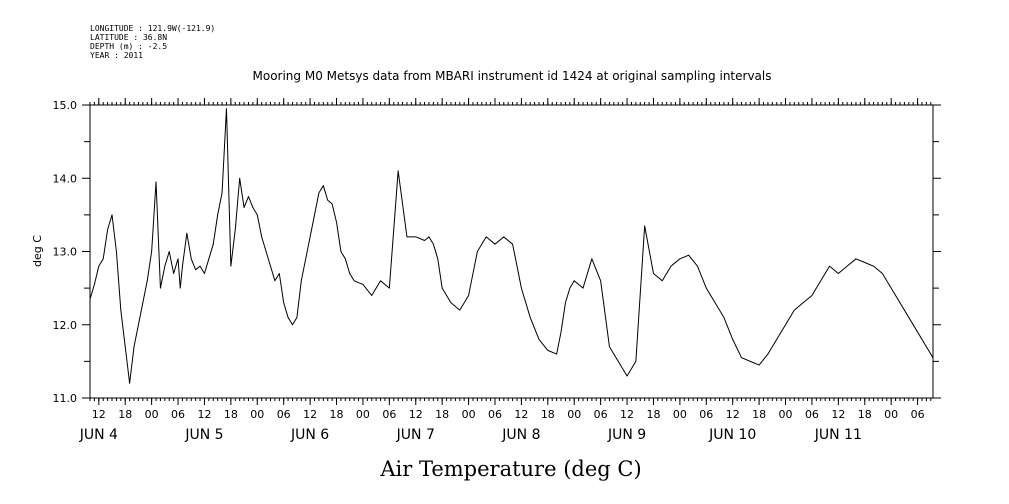  Describe the element at coordinates (98, 435) in the screenshot. I see `x-date-label: JUN 4` at that location.